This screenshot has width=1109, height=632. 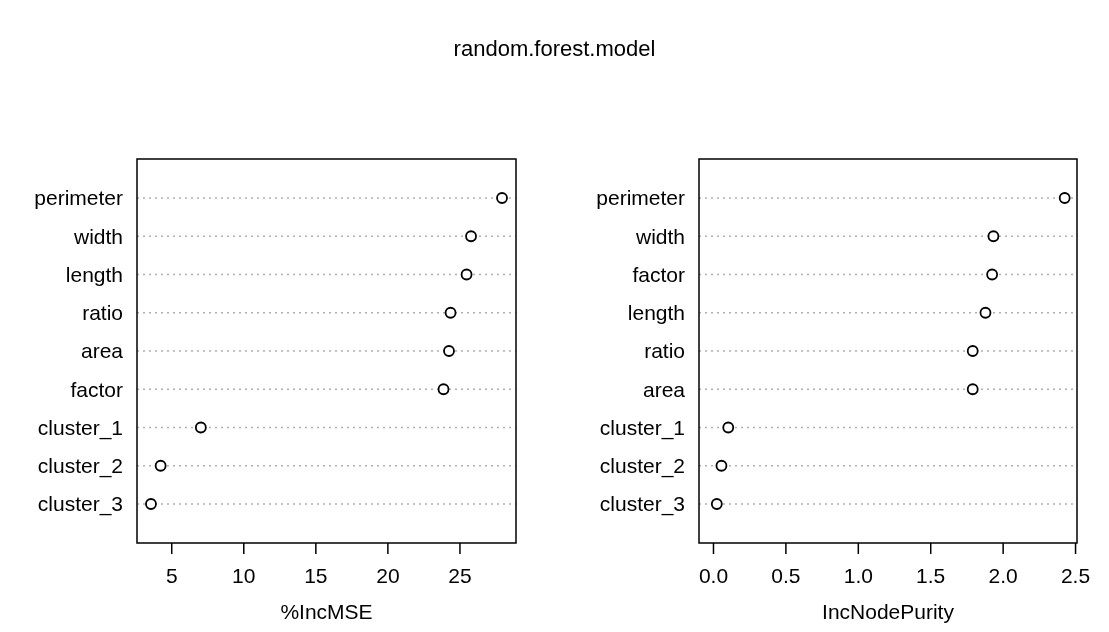 What do you see at coordinates (554, 48) in the screenshot?
I see `chart-title: random.forest.model` at bounding box center [554, 48].